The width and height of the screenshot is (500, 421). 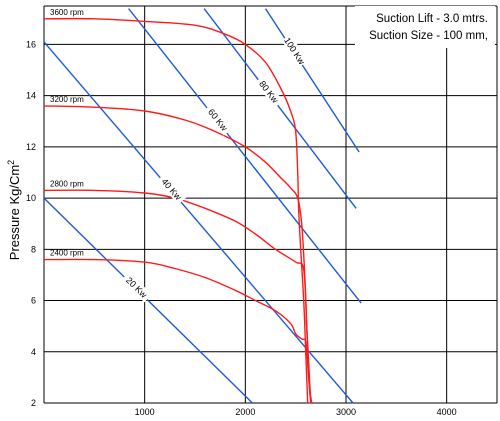 I want to click on rpm-label-4: 2400 rpm, so click(x=67, y=253).